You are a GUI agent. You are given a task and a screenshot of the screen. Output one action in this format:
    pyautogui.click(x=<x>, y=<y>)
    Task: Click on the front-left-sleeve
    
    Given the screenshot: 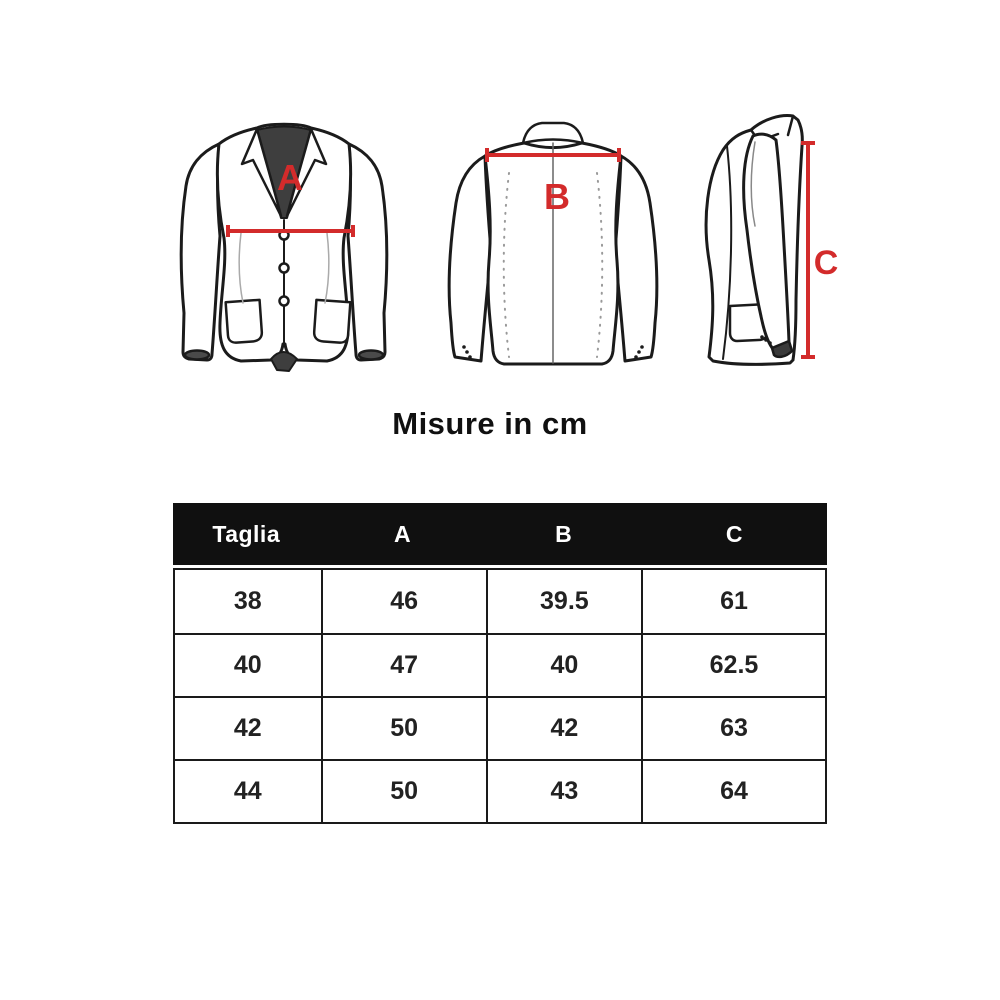 What is the action you would take?
    pyautogui.click(x=200, y=252)
    